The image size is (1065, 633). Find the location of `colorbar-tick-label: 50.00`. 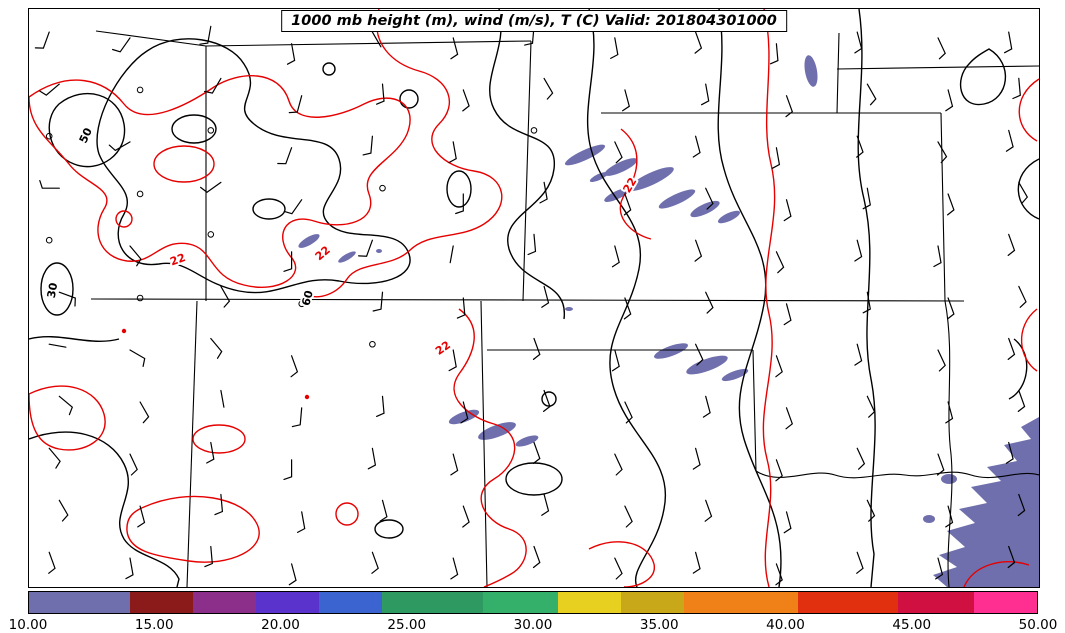

colorbar-tick-label: 50.00 is located at coordinates (1038, 625).